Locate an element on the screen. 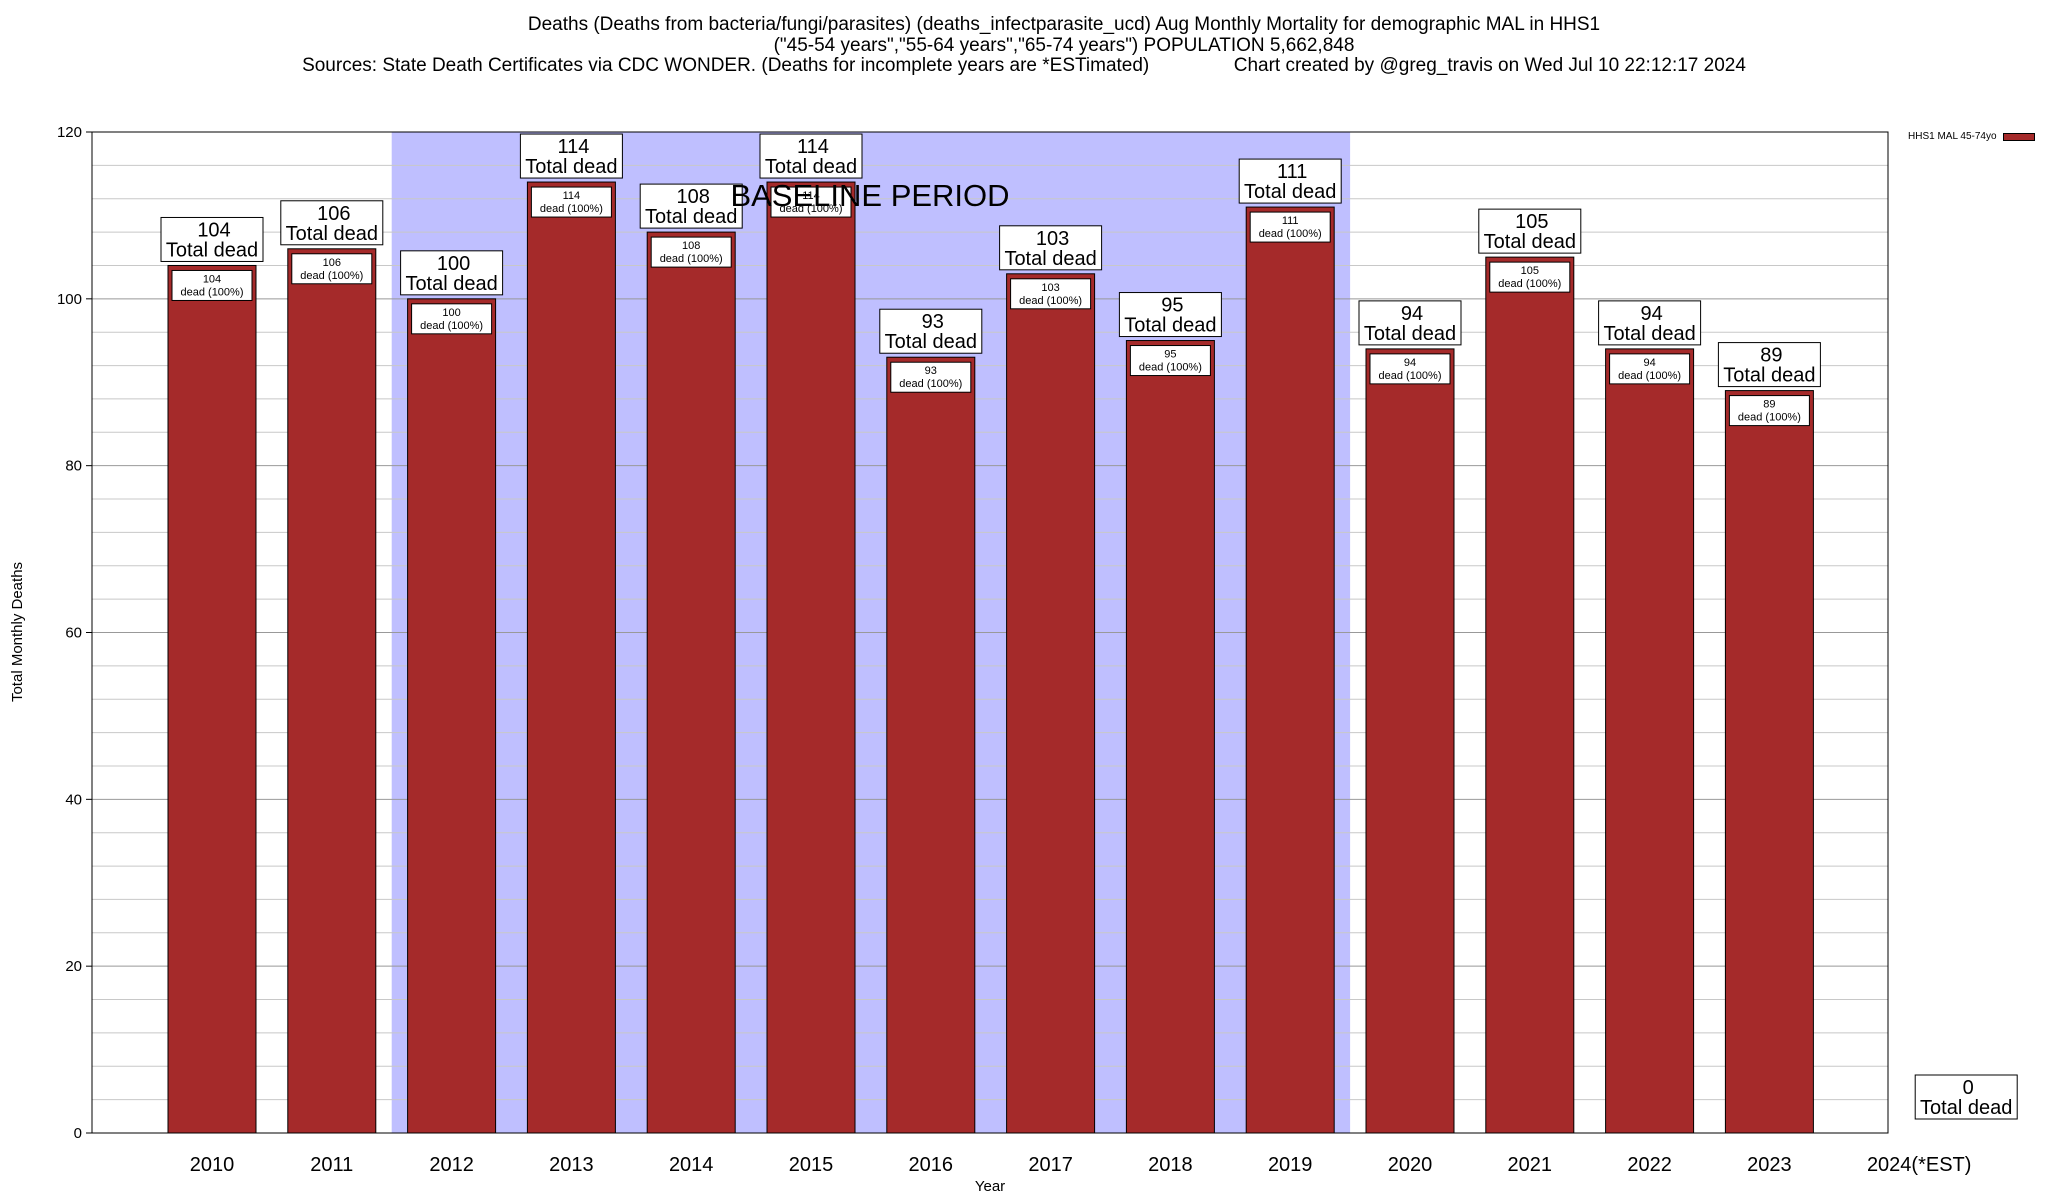  bar-total-value: 100 is located at coordinates (453, 264).